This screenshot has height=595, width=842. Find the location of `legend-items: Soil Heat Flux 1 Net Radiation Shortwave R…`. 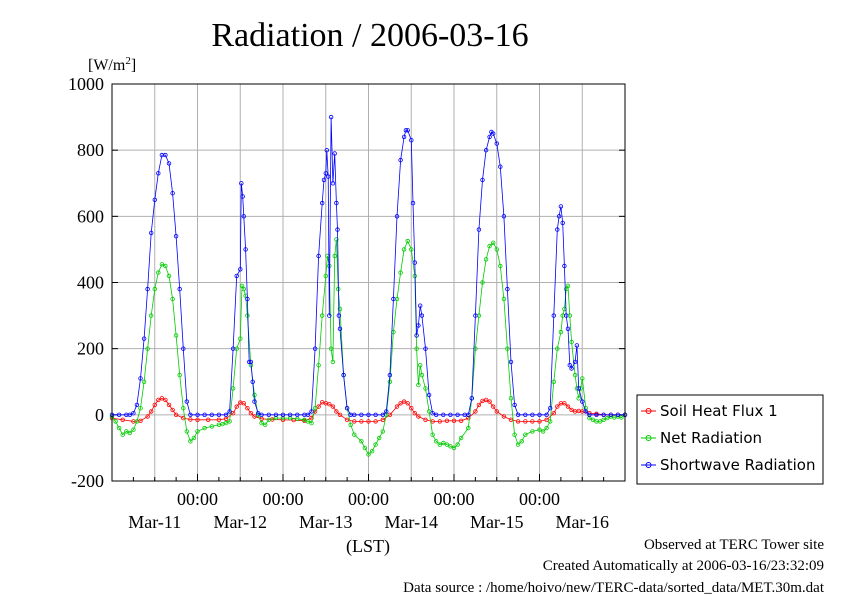

legend-items: Soil Heat Flux 1 Net Radiation Shortwave R… is located at coordinates (728, 438).